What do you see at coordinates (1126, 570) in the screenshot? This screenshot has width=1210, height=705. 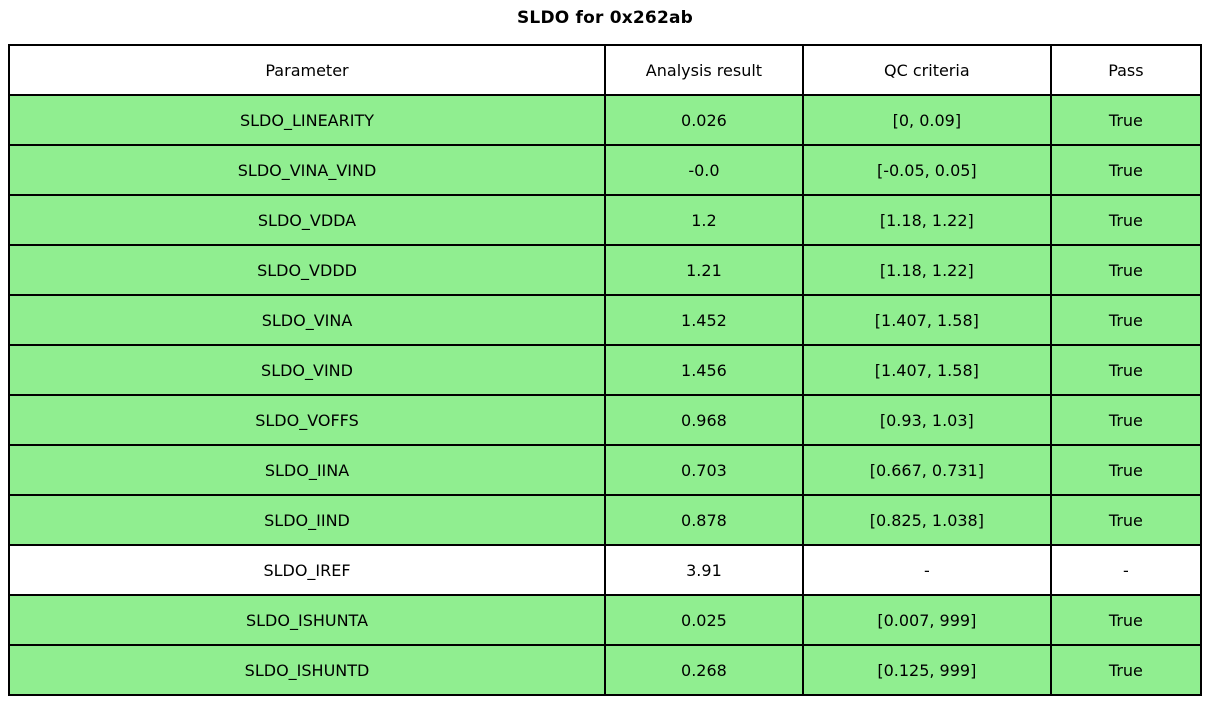 I see `cell-pass: -` at bounding box center [1126, 570].